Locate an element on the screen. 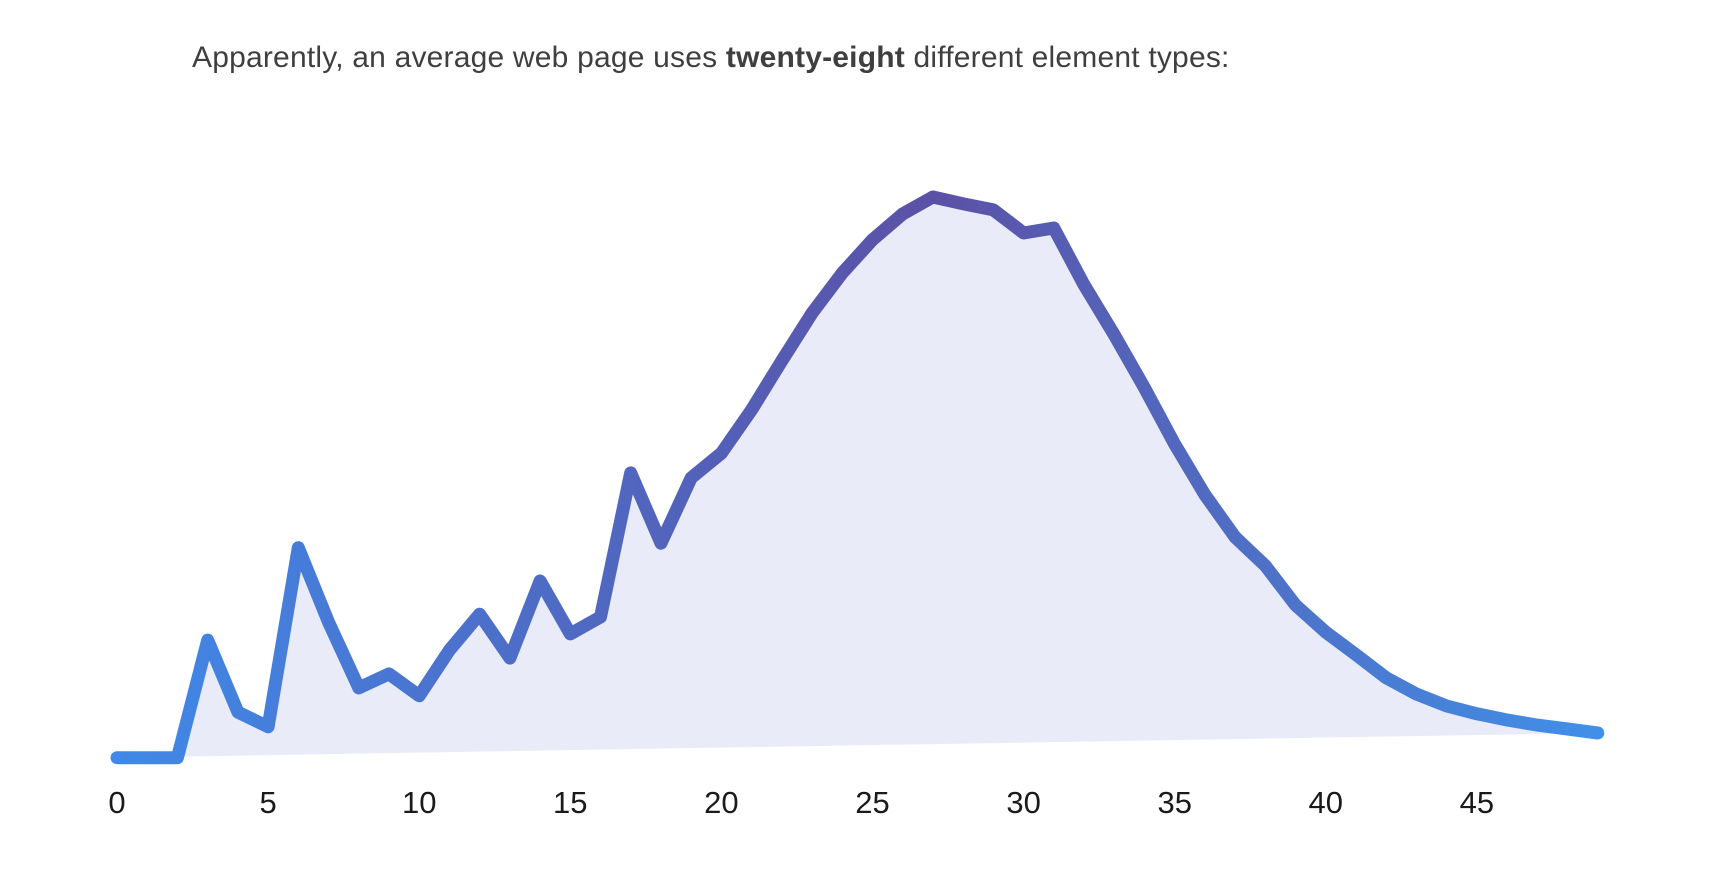 The image size is (1710, 876). x-tick-label-35: 35 is located at coordinates (1174, 802).